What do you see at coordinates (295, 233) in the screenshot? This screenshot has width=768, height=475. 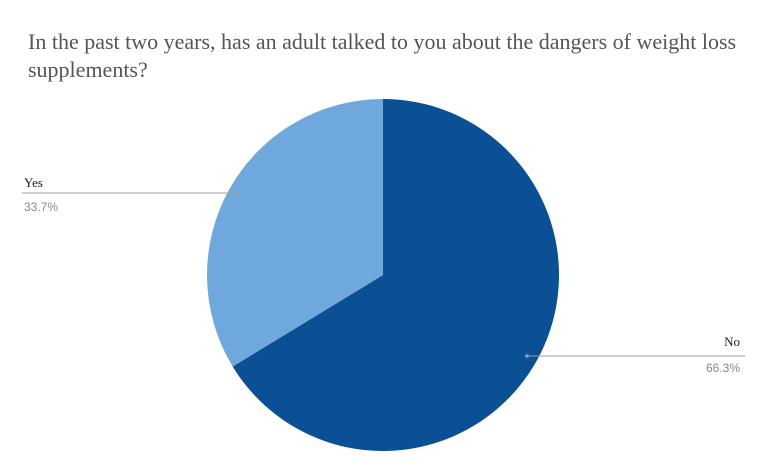 I see `pie-slice-yes` at bounding box center [295, 233].